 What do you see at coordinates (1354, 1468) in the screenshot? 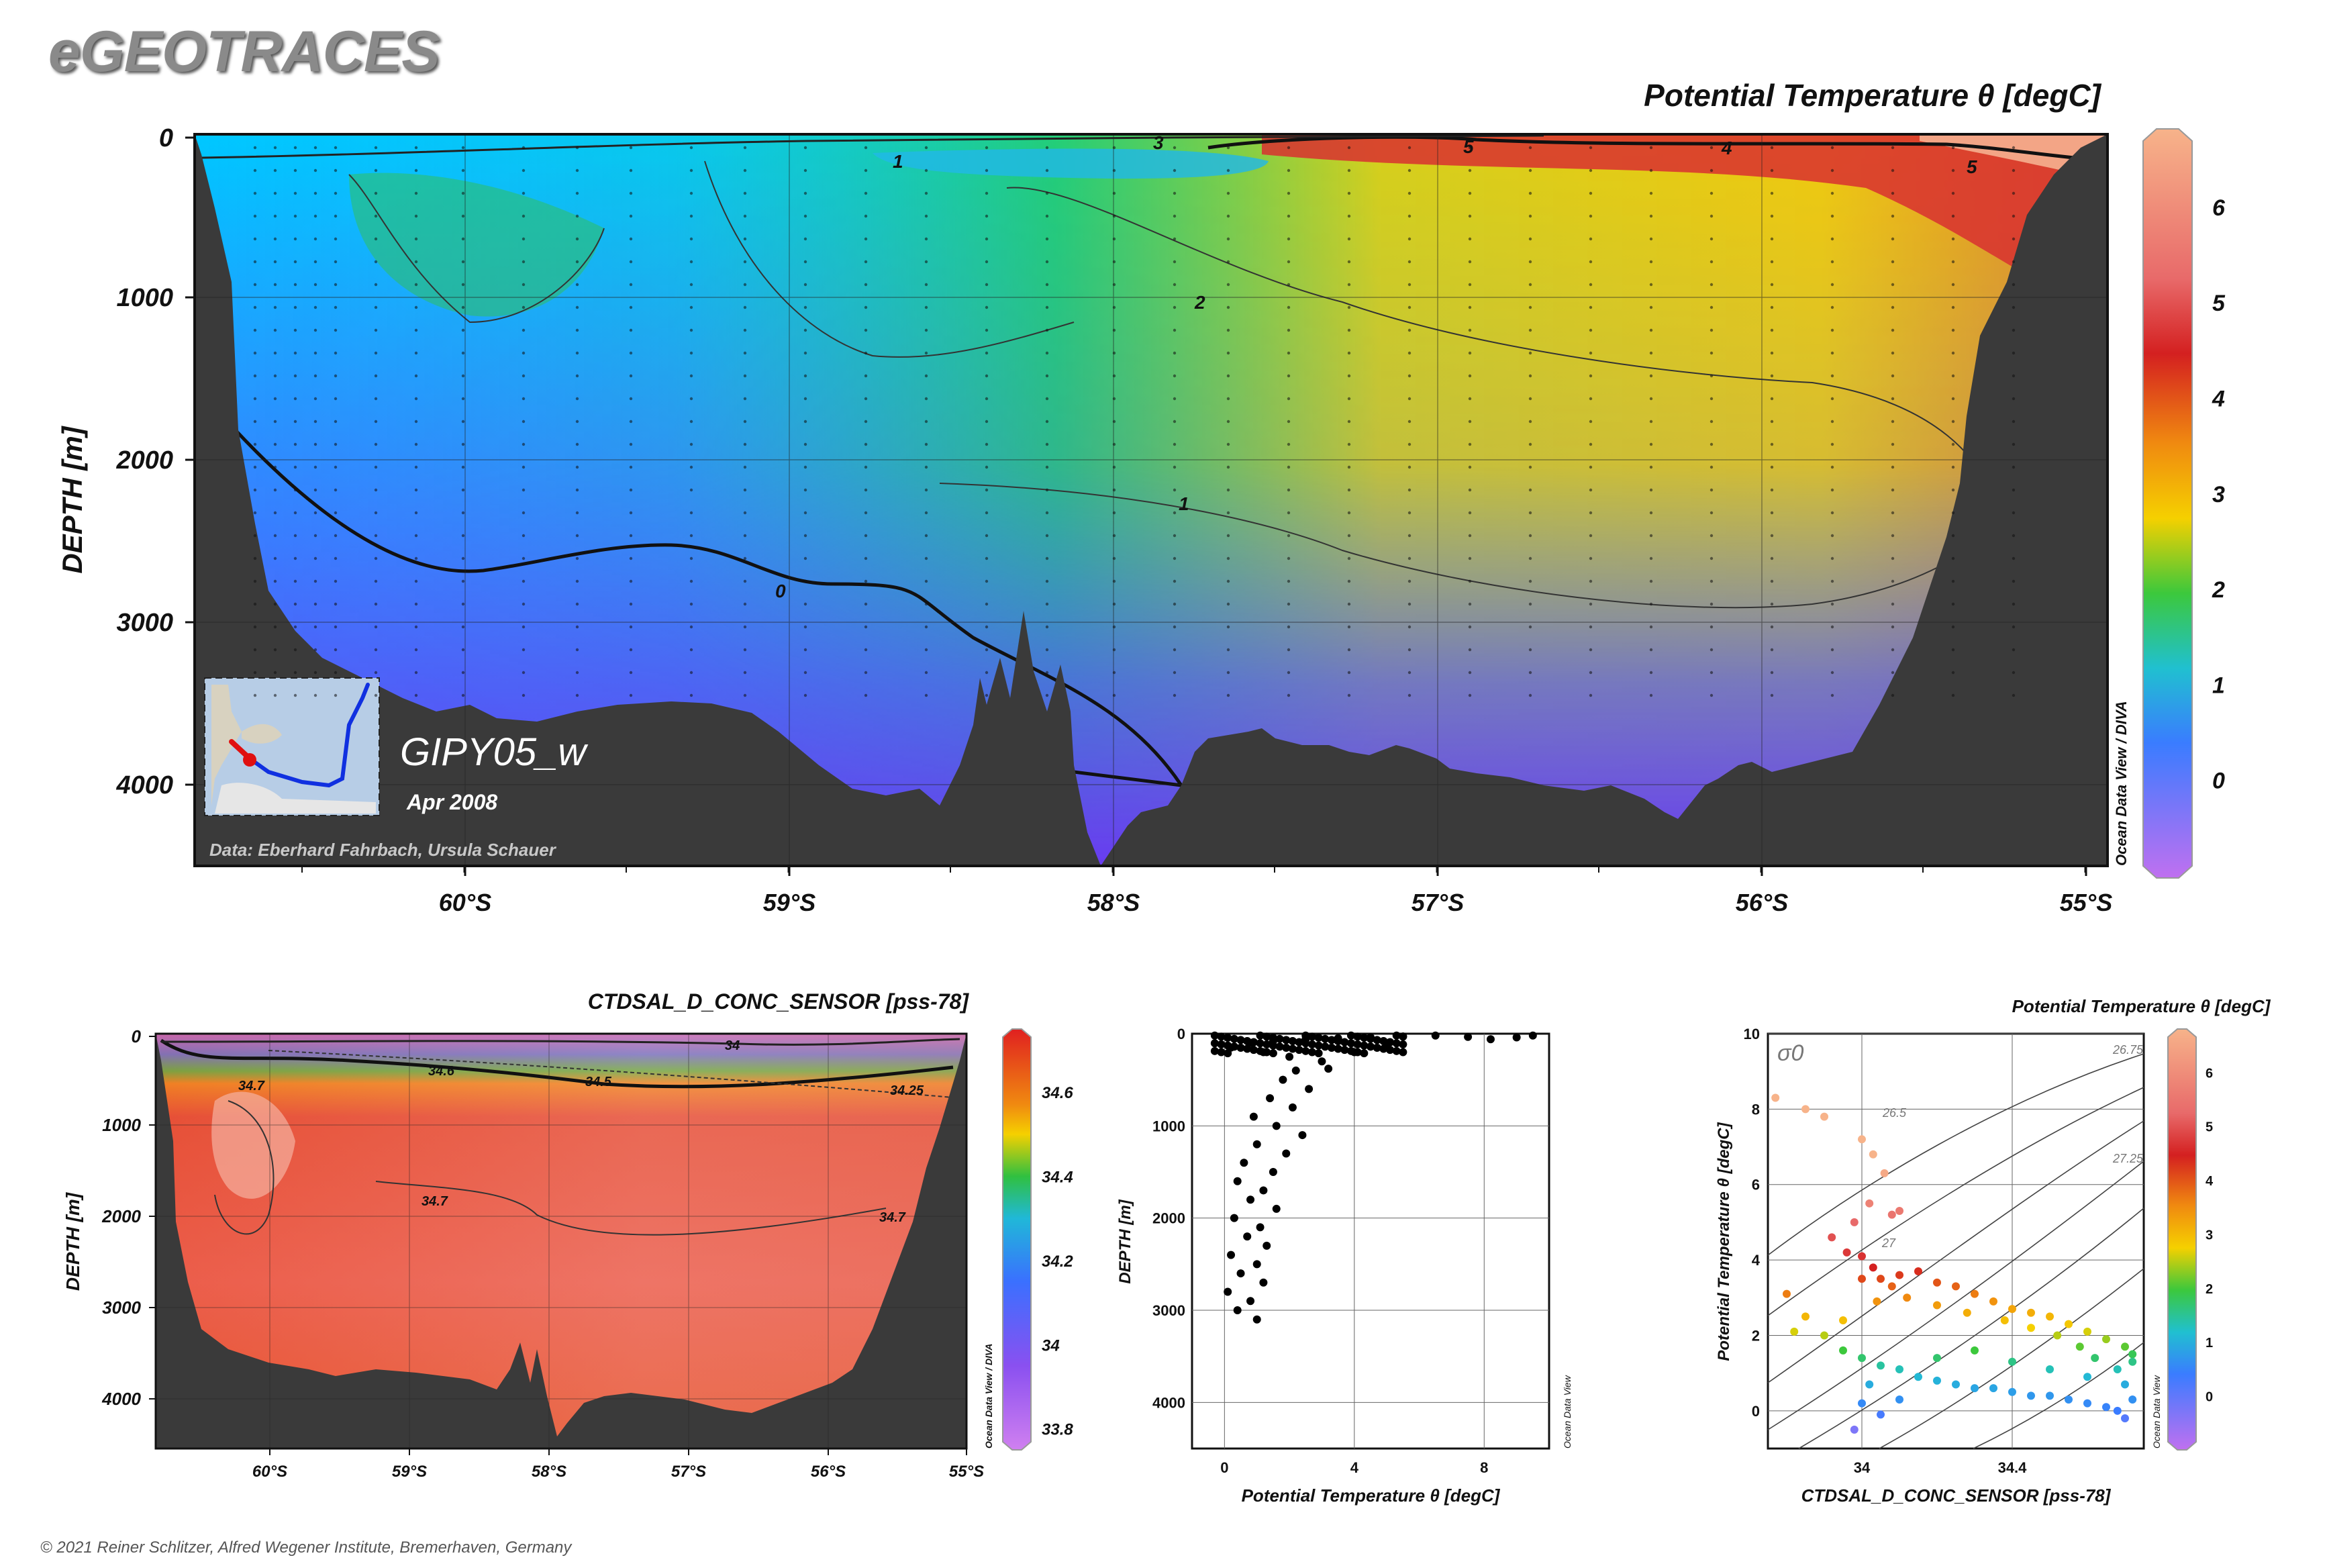
I see `prof-xtick-label: 4` at bounding box center [1354, 1468].